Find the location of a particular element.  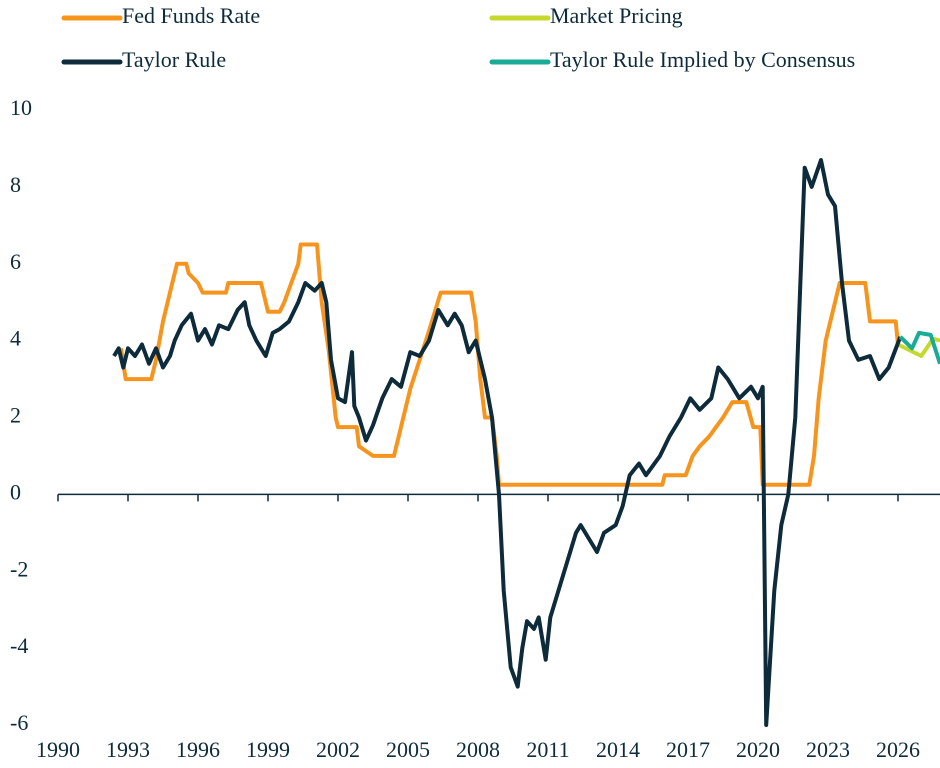

x-tick-label: 2008 is located at coordinates (478, 749).